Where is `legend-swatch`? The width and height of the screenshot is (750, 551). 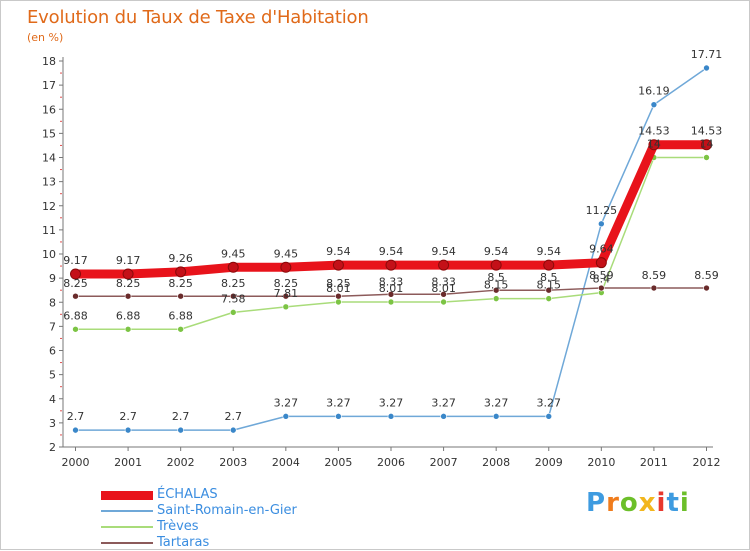 legend-swatch is located at coordinates (127, 511).